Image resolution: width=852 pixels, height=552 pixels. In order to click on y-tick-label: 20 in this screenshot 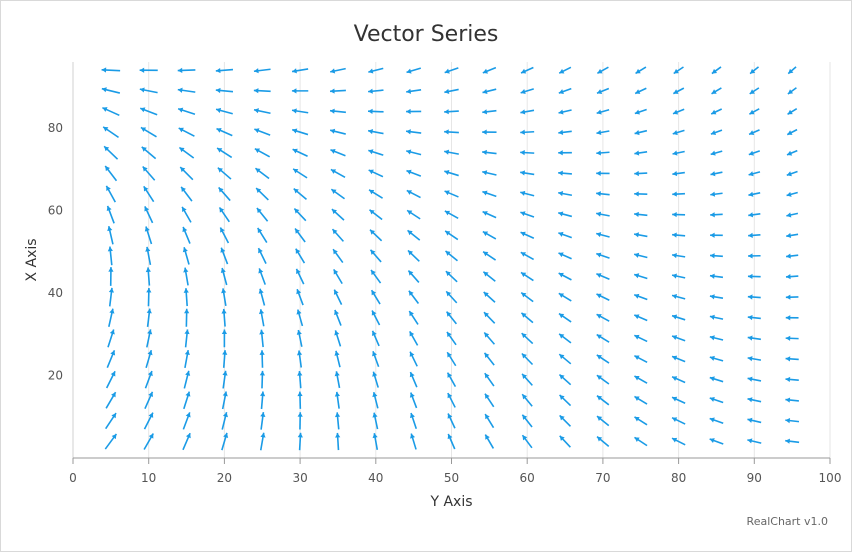, I will do `click(55, 376)`.